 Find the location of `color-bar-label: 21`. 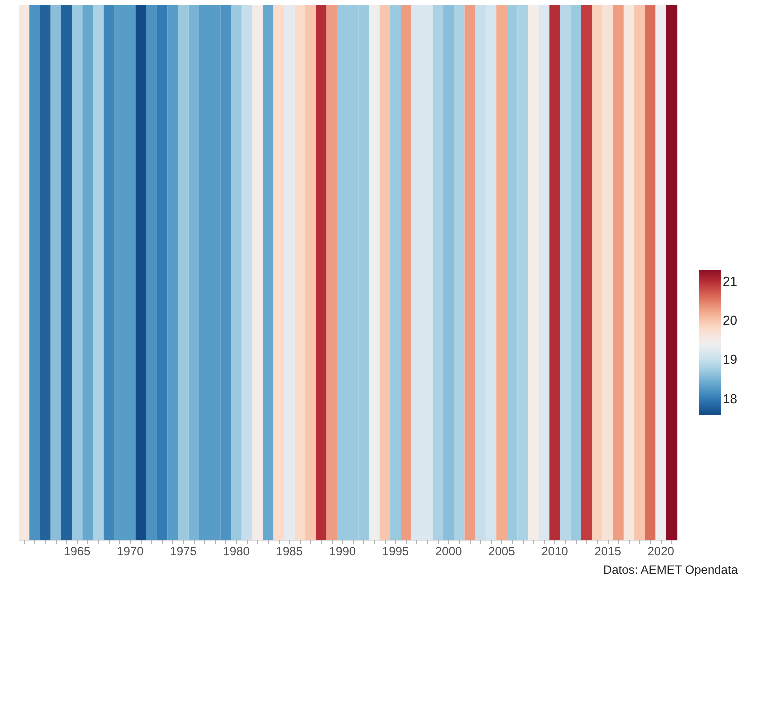

color-bar-label: 21 is located at coordinates (730, 281).